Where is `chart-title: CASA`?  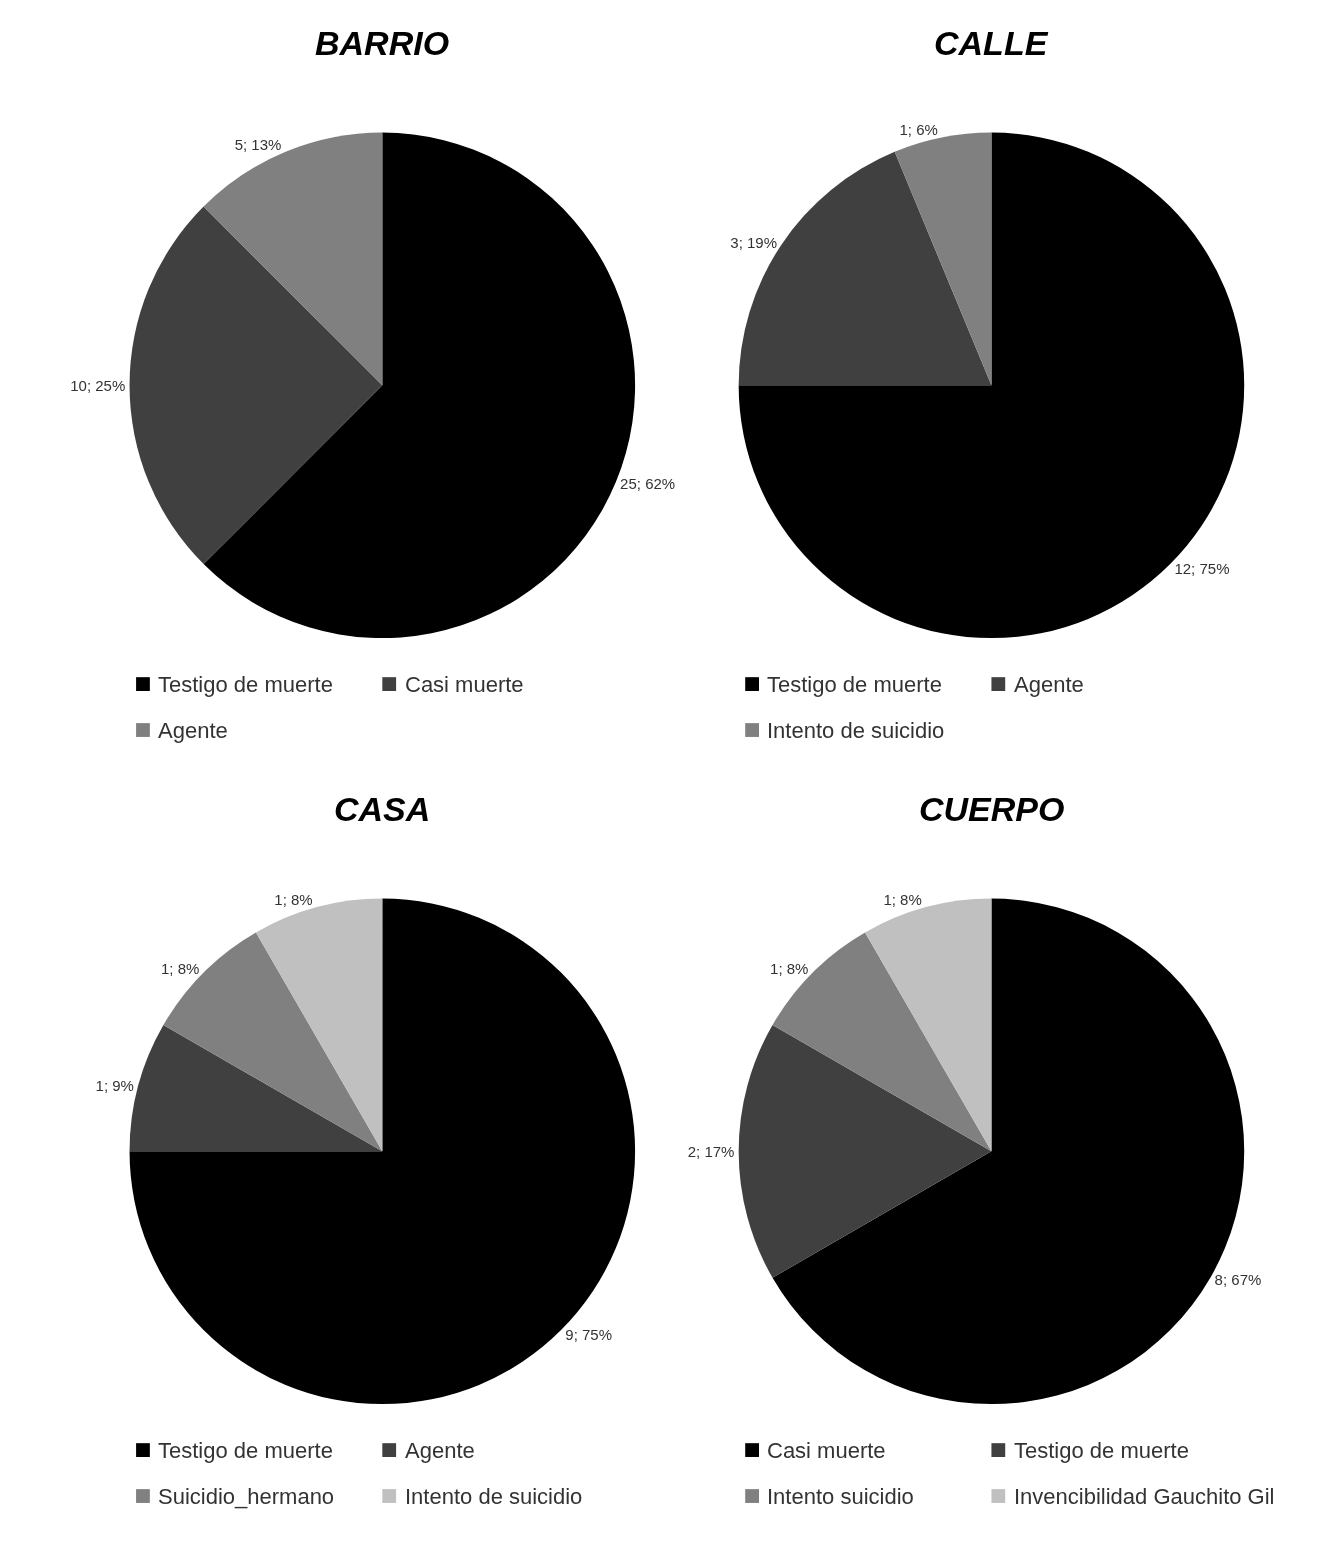 chart-title: CASA is located at coordinates (382, 809).